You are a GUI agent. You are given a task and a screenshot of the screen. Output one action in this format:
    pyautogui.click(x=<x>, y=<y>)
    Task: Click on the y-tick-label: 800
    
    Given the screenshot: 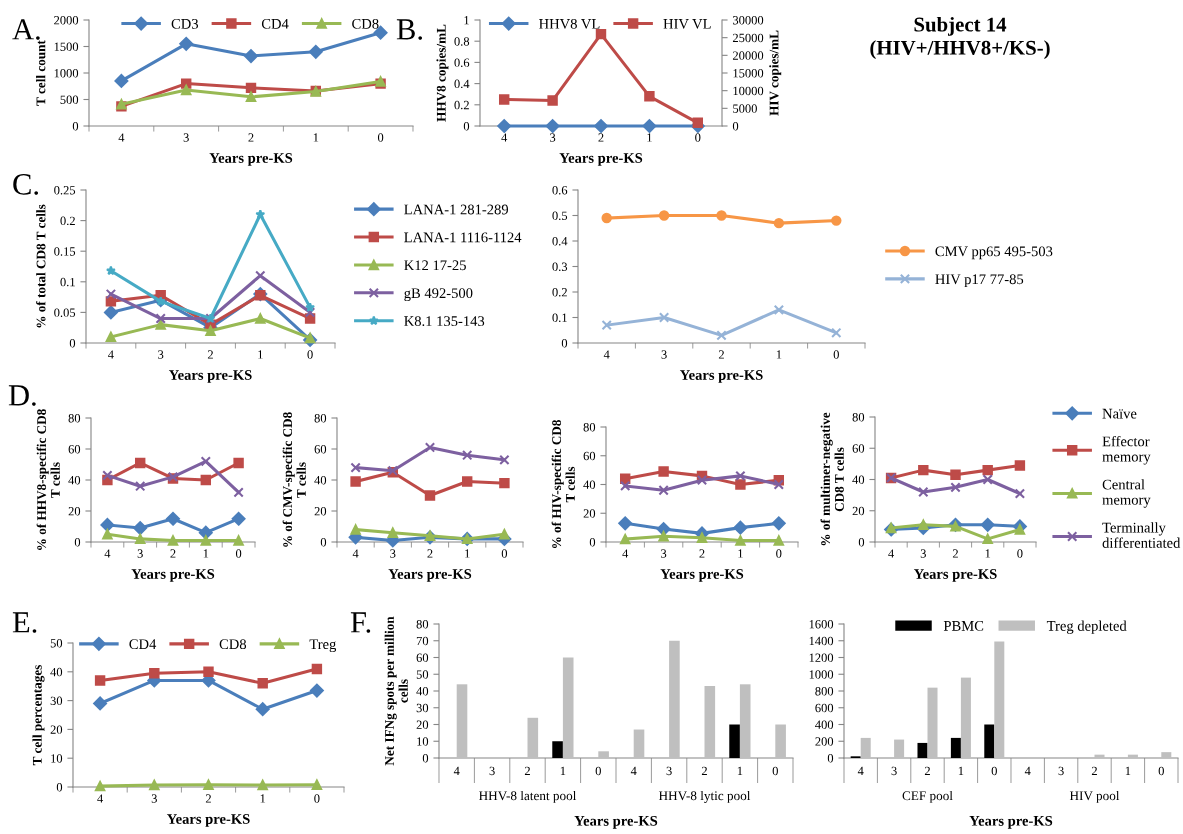 What is the action you would take?
    pyautogui.click(x=824, y=691)
    